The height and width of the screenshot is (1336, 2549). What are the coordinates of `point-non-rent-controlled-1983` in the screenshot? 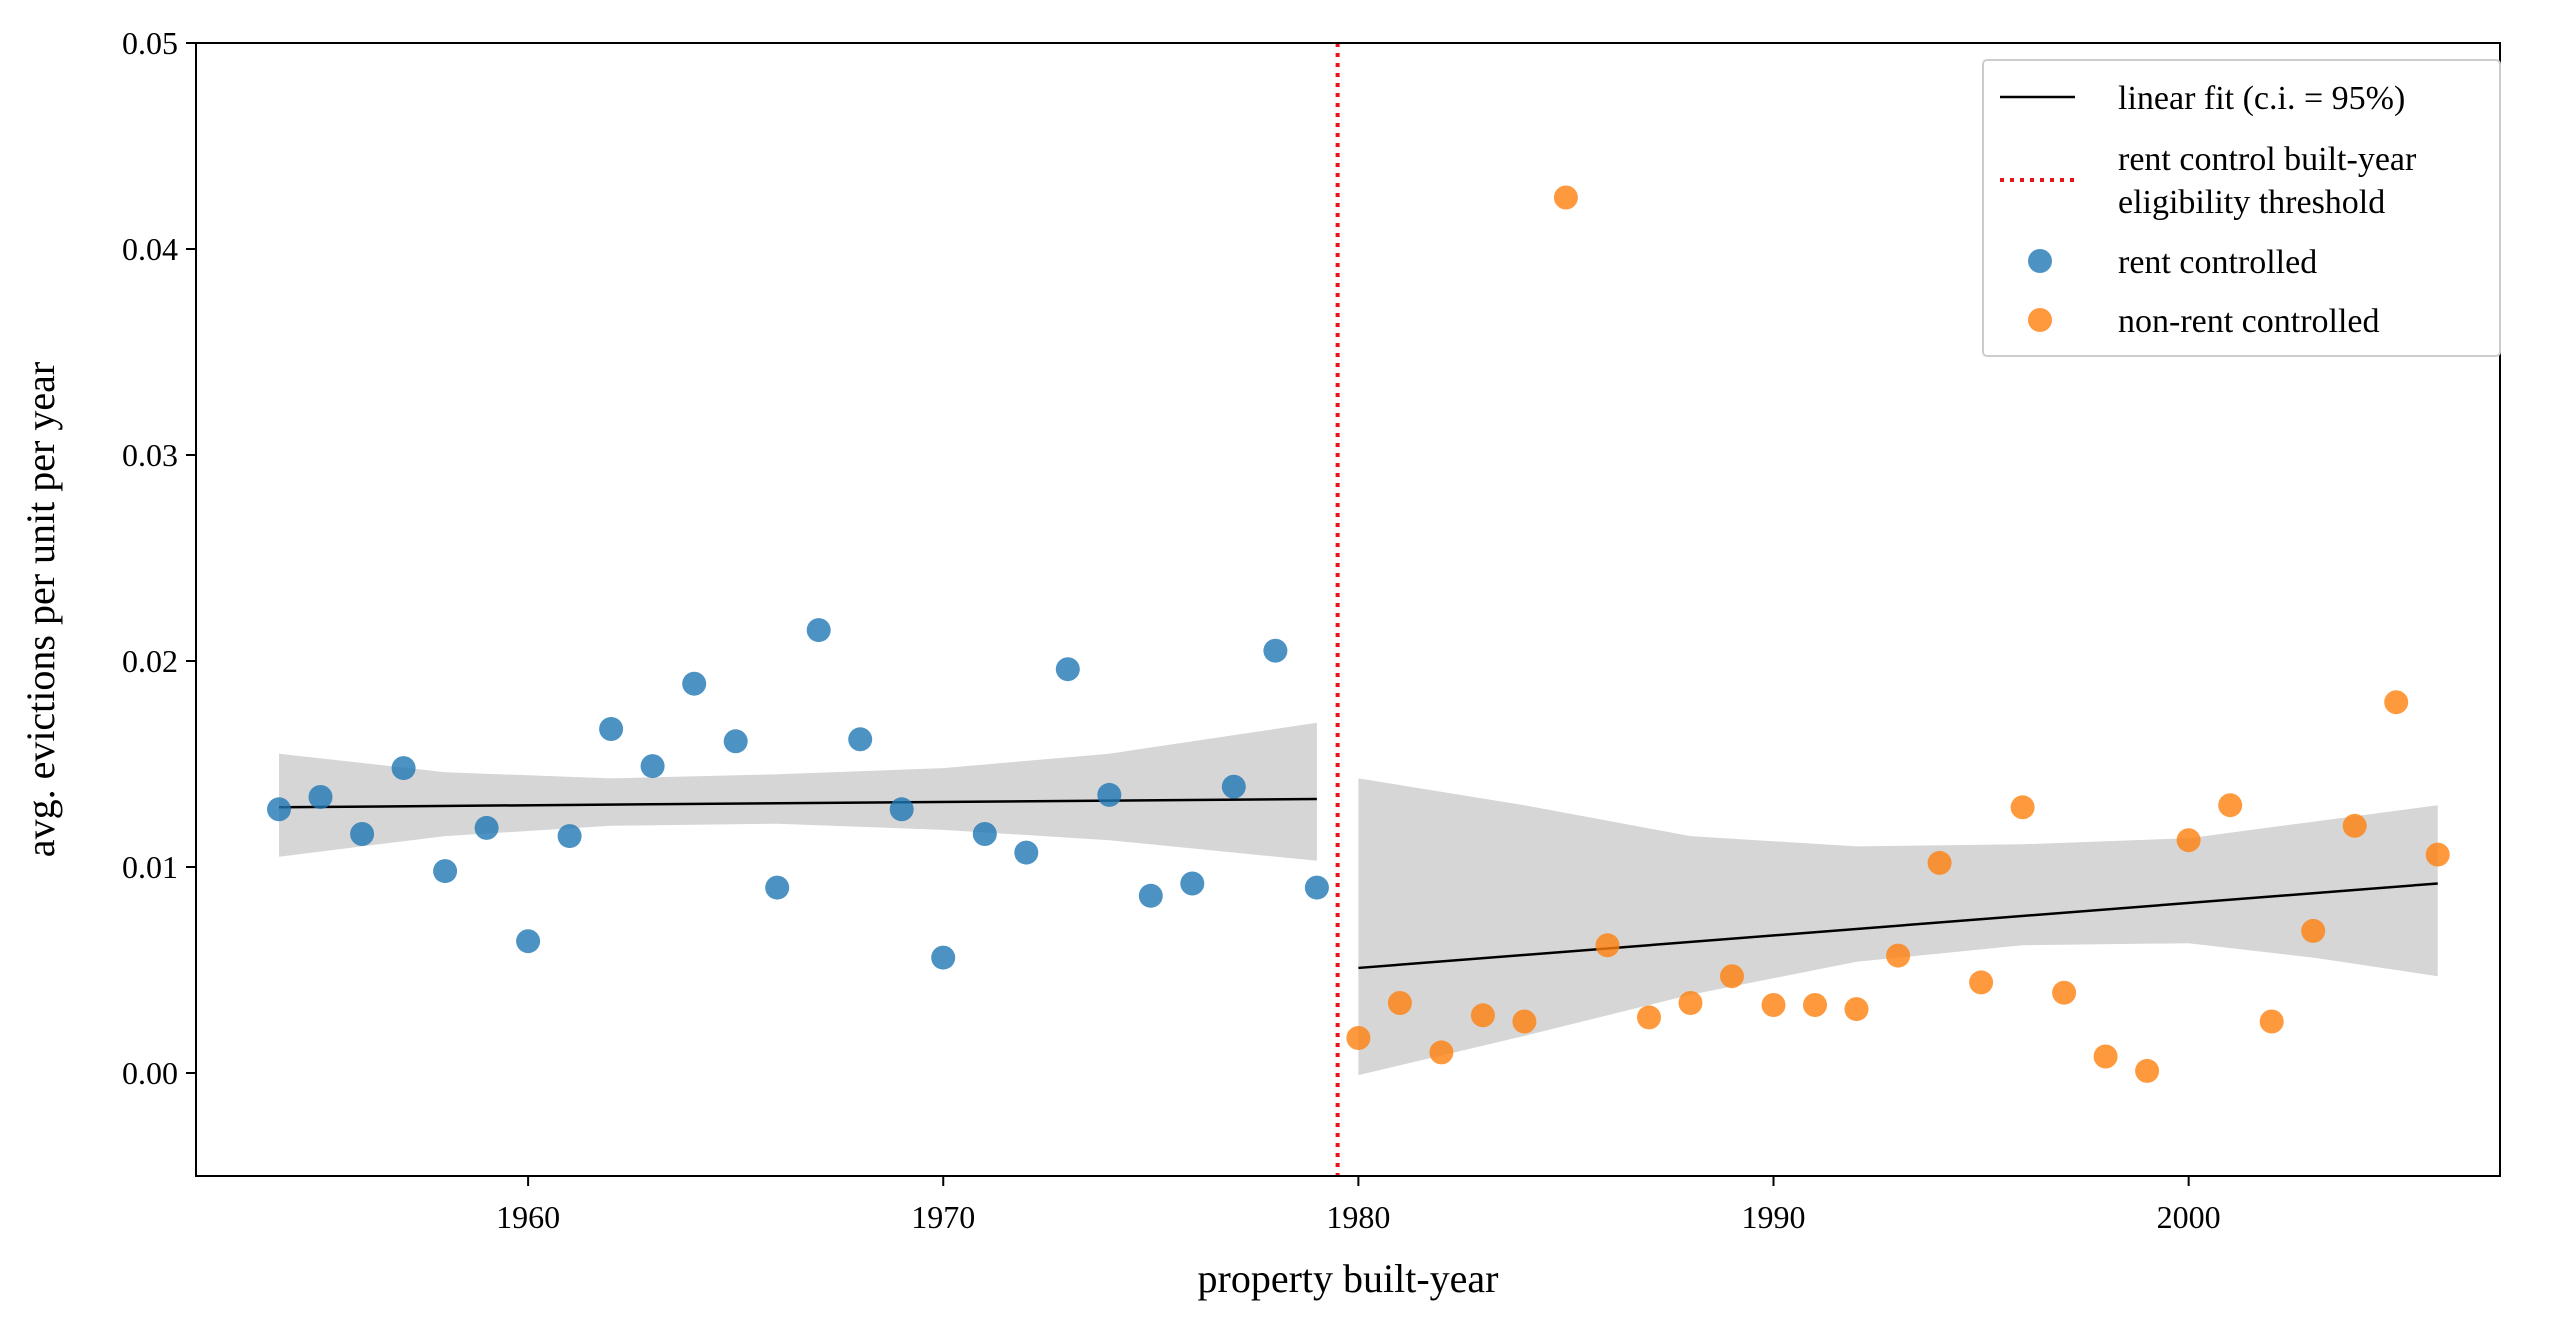 It's located at (1482, 1015).